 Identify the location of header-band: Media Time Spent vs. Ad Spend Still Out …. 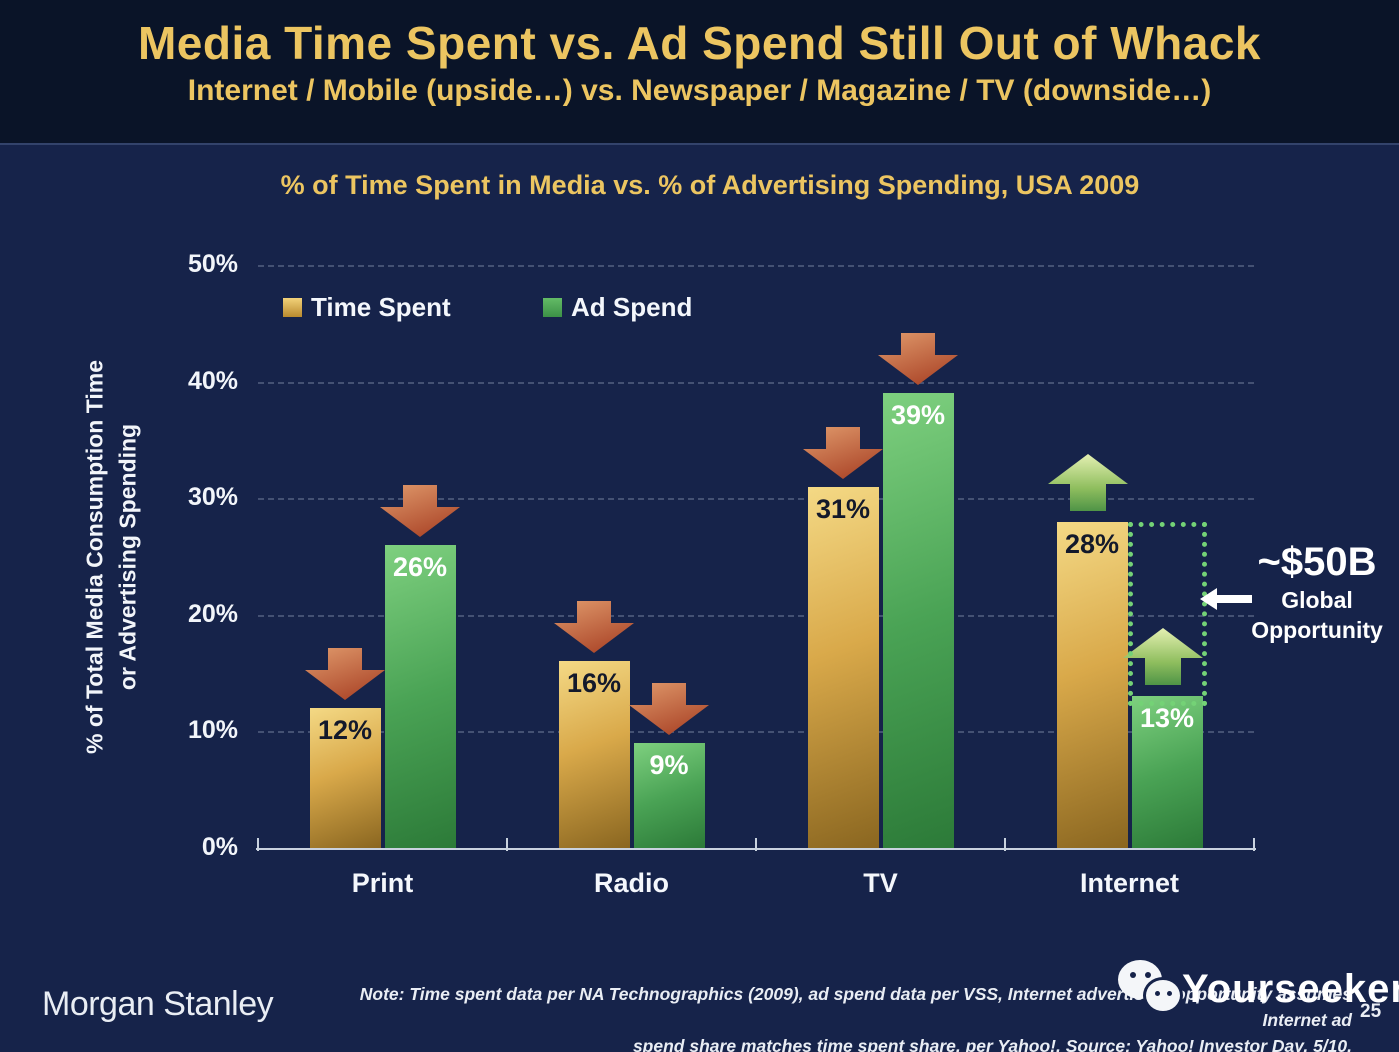
(699, 72).